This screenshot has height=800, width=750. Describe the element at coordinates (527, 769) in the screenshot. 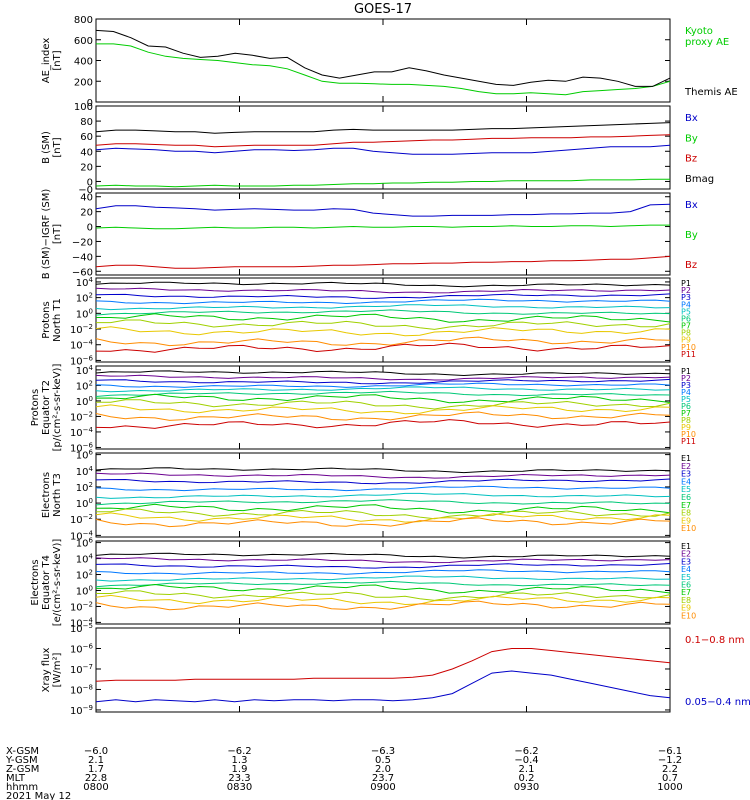

I see `x-axis-value: 2.1` at that location.